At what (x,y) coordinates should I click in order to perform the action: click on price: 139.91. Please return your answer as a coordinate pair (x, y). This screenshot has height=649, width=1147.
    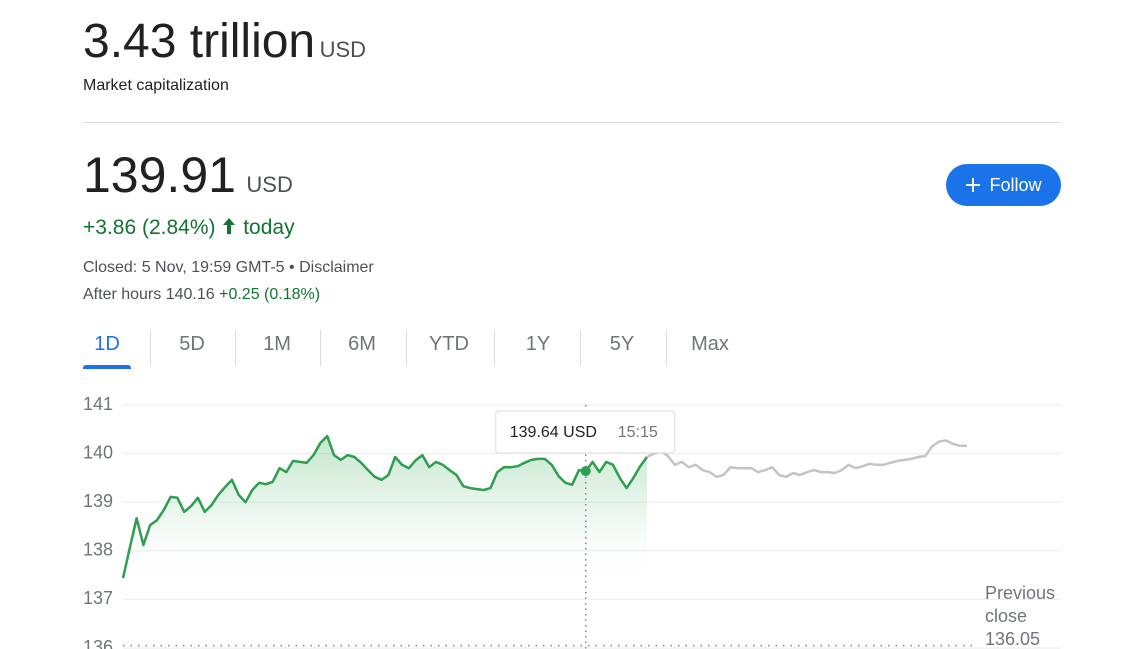
    Looking at the image, I should click on (159, 175).